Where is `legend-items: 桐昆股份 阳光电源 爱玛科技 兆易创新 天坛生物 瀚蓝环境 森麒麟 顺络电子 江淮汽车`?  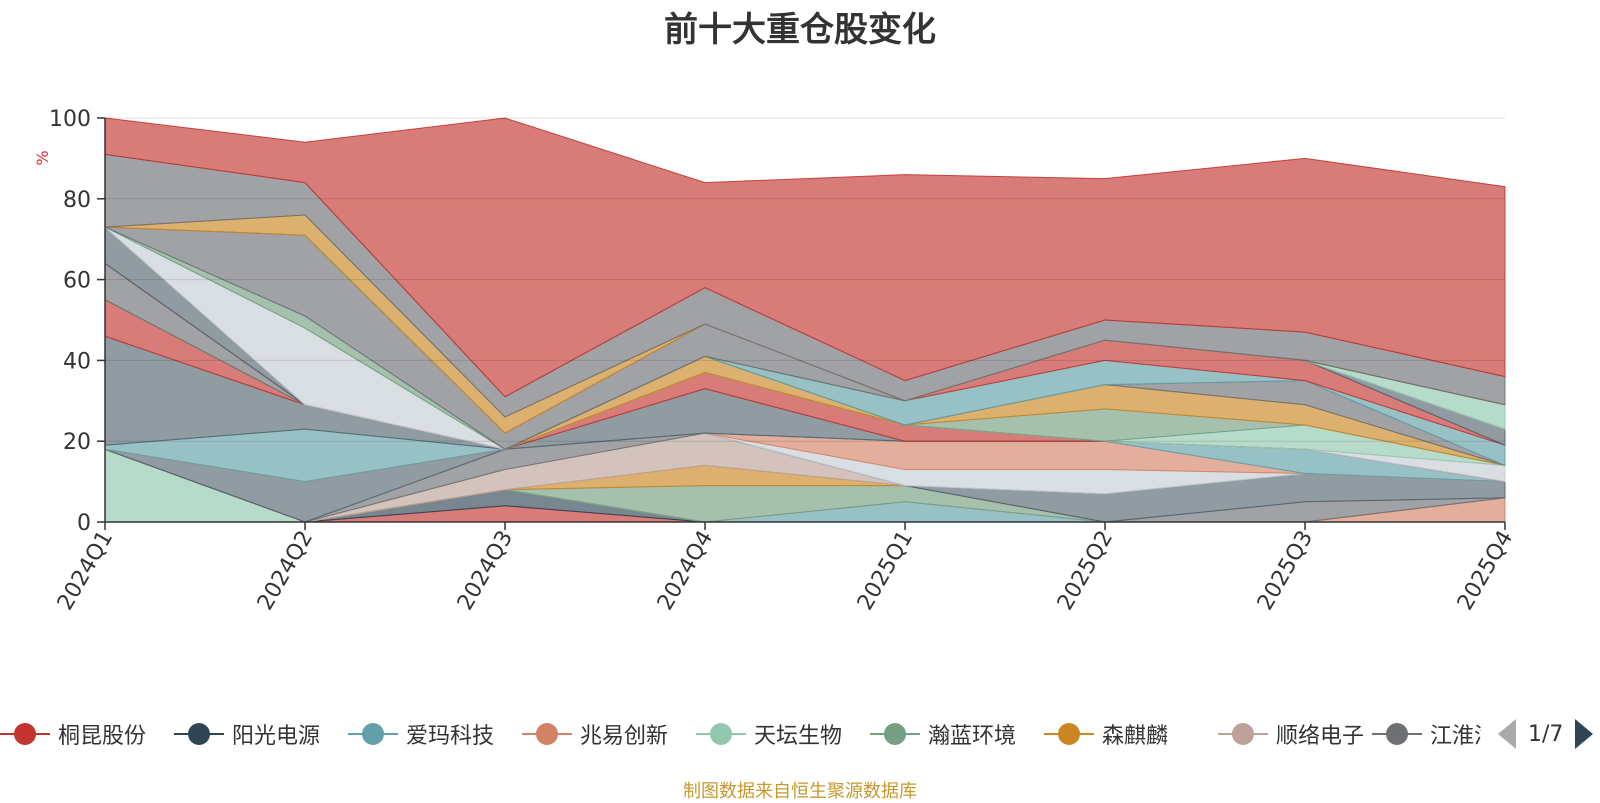
legend-items: 桐昆股份 阳光电源 爱玛科技 兆易创新 天坛生物 瀚蓝环境 森麒麟 顺络电子 江淮汽车 is located at coordinates (740, 734).